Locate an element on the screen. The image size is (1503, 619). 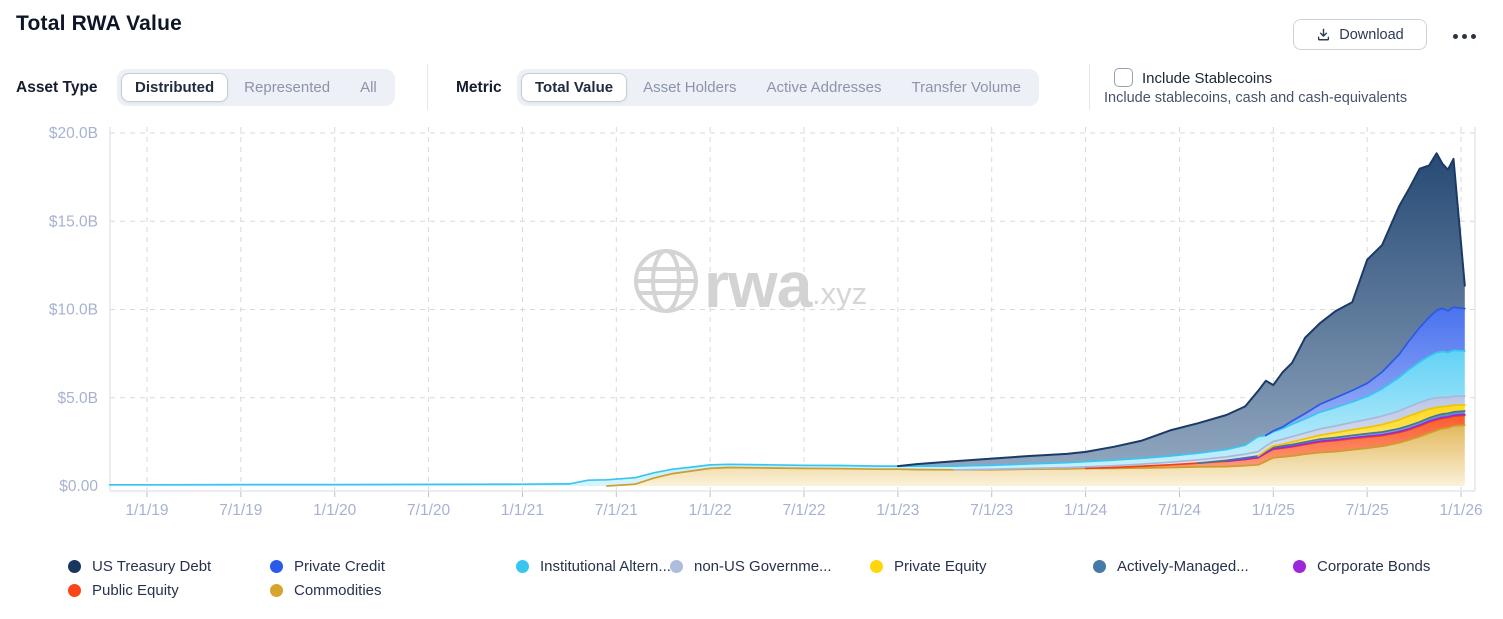
metric-option-transfer-volume: Transfer Volume is located at coordinates (966, 87).